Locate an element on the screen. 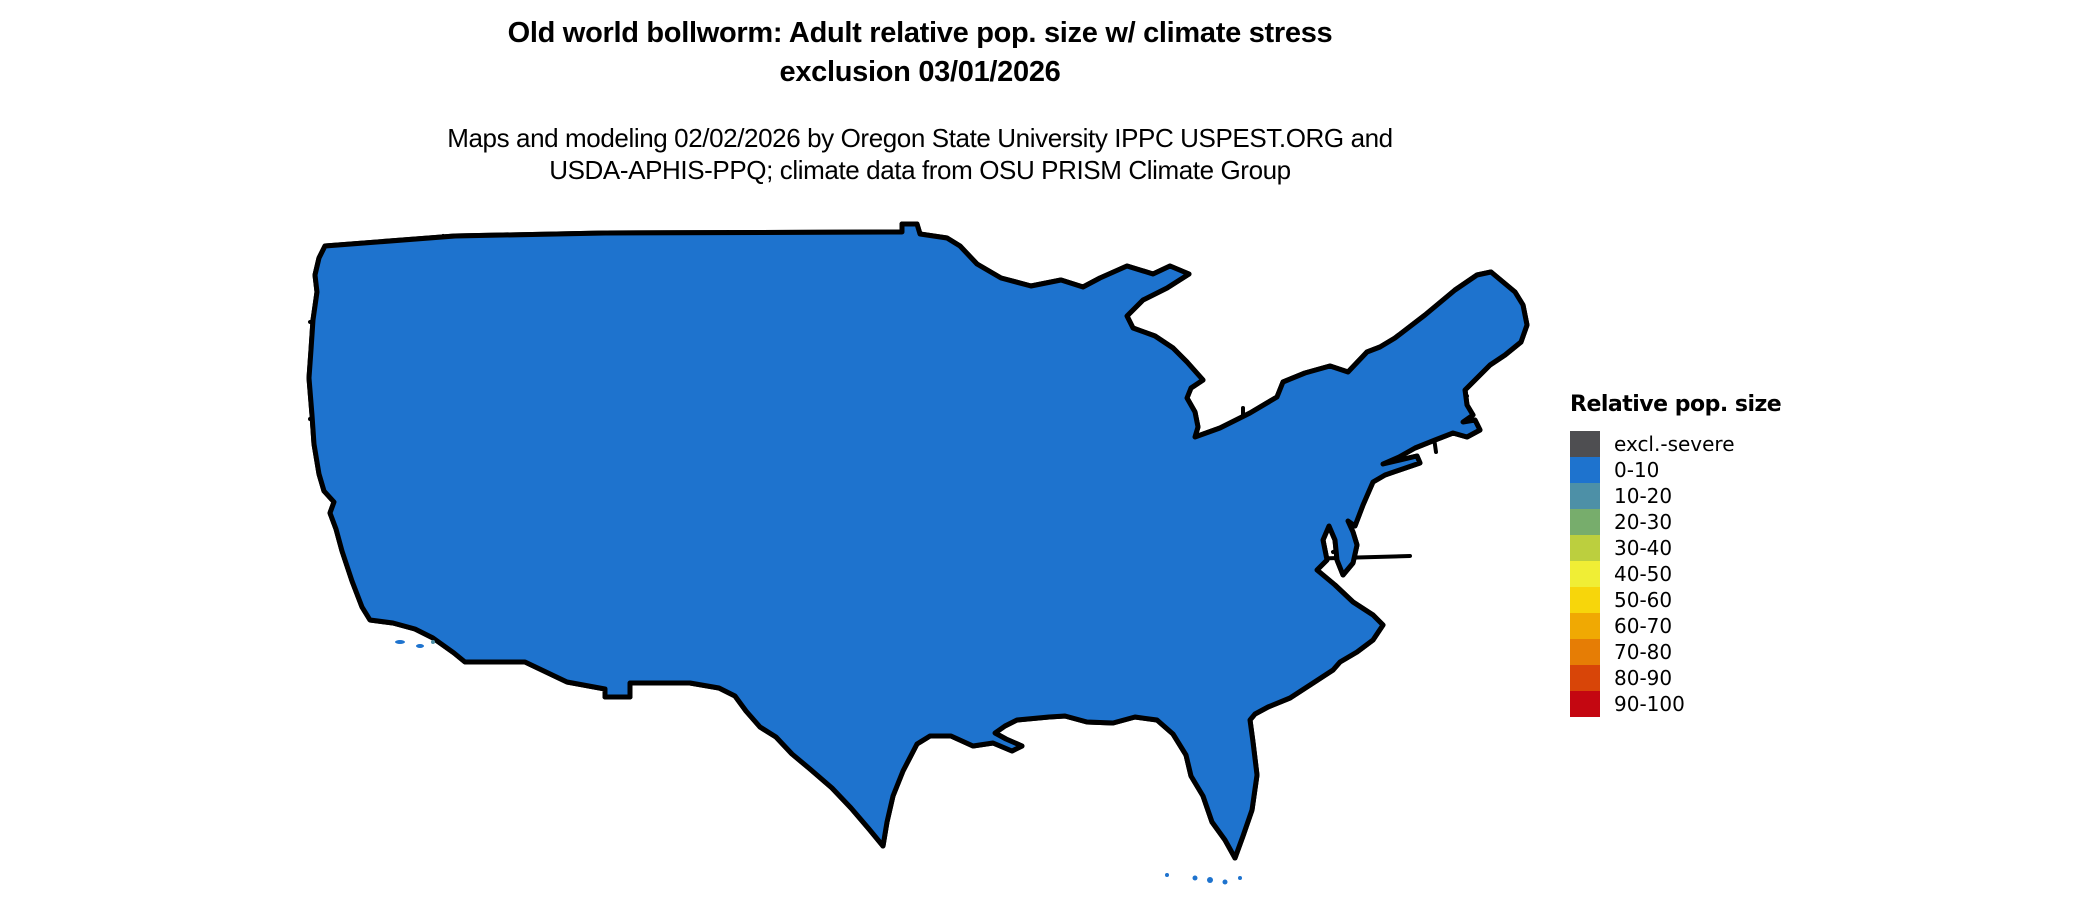  legend-row: 20-30 is located at coordinates (1695, 522).